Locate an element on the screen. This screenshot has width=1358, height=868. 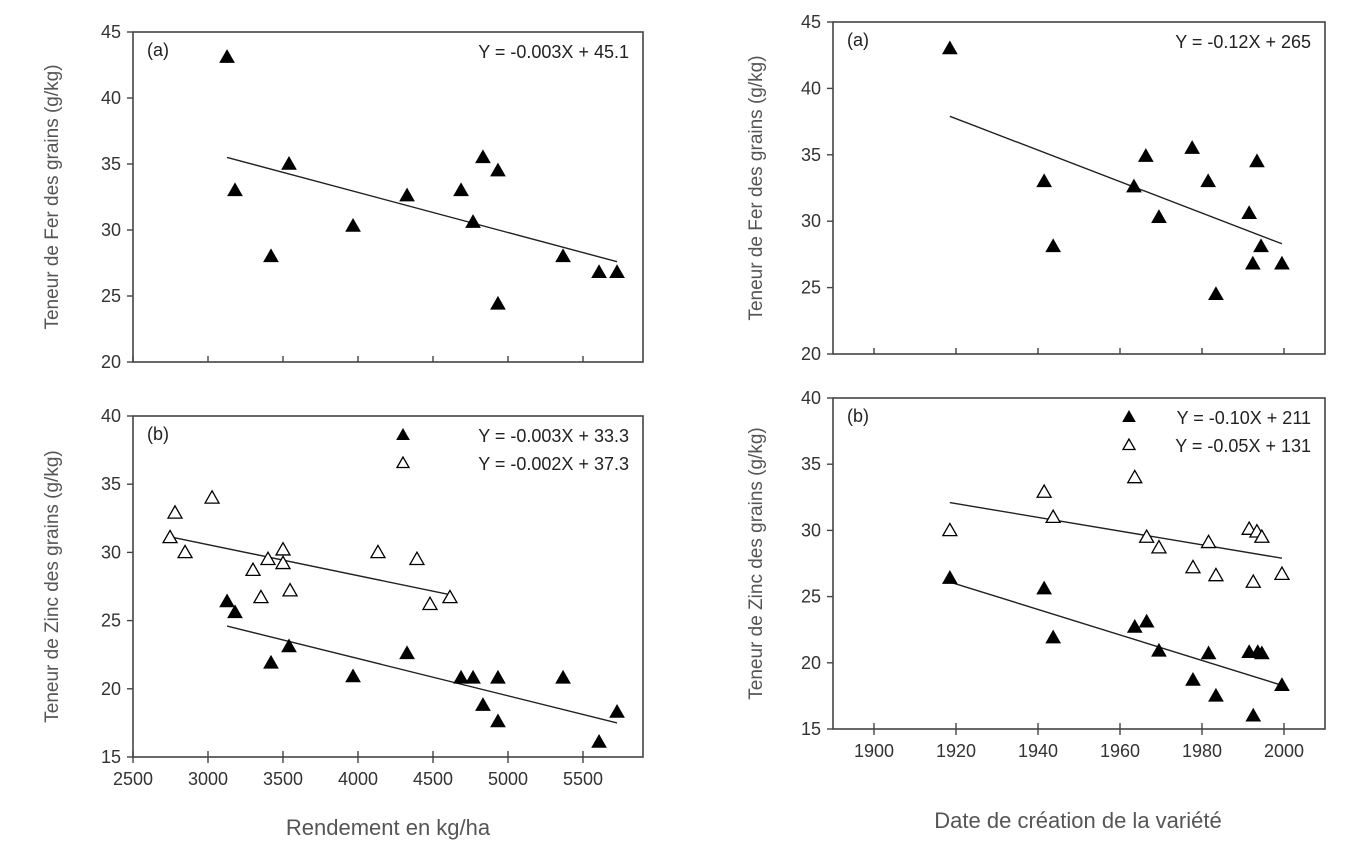
x-tick-label: 1940 is located at coordinates (1038, 751).